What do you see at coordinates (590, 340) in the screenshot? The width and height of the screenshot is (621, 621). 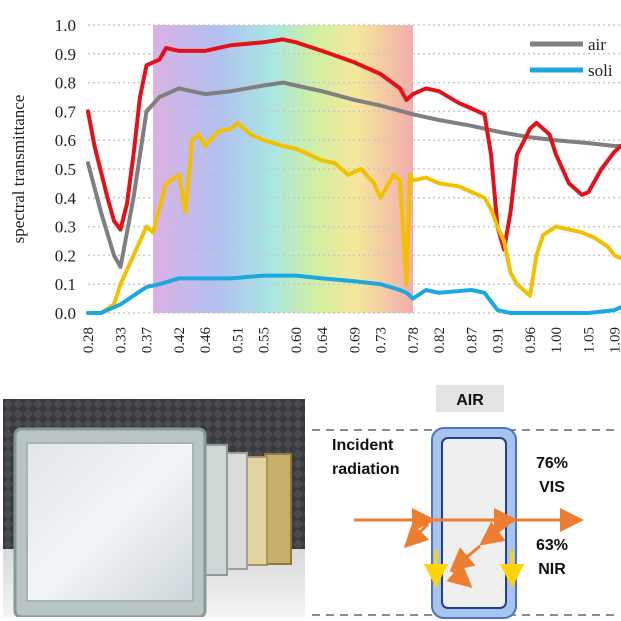 I see `x-tick-label: 1.05` at bounding box center [590, 340].